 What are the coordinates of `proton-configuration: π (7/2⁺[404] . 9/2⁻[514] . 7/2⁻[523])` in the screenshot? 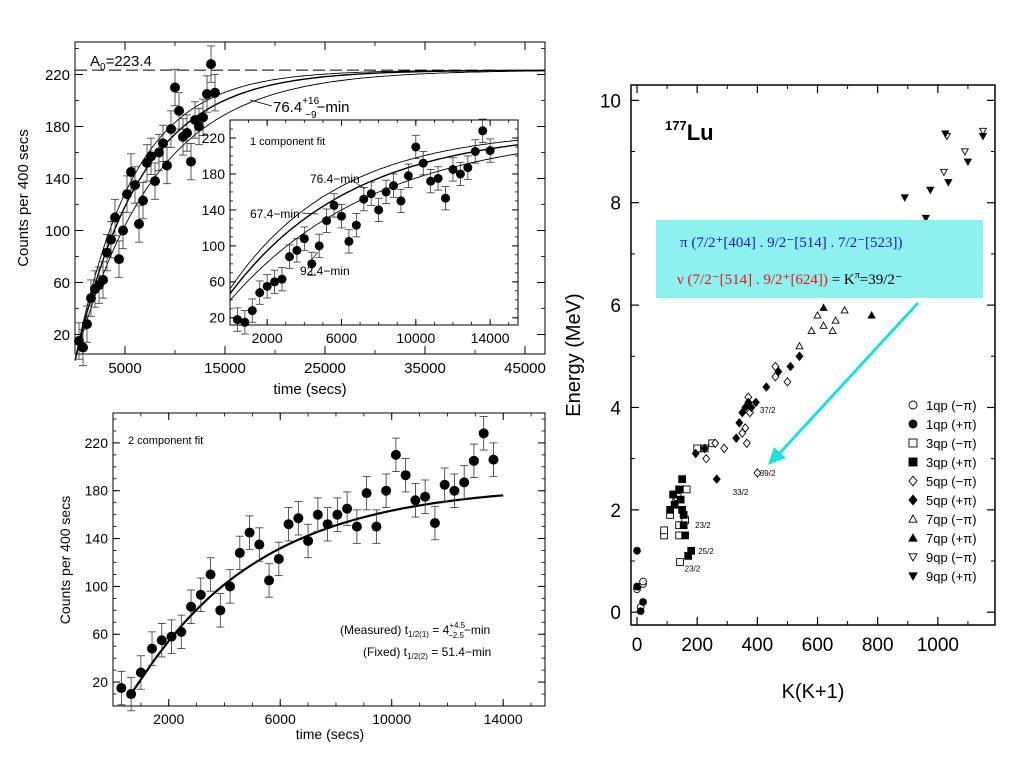 It's located at (791, 243).